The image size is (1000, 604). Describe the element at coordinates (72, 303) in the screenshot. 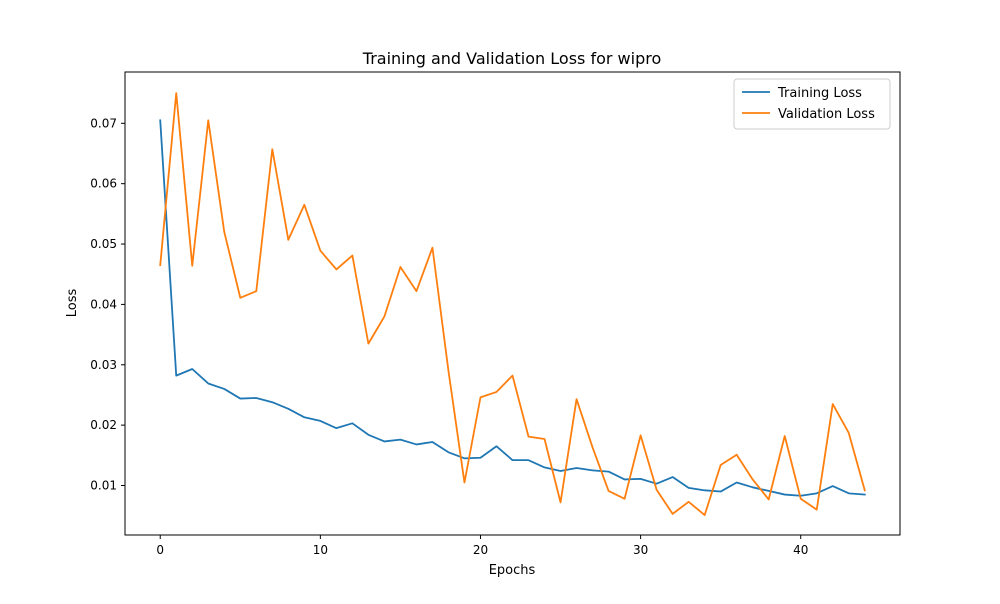

I see `y-axis-label: Loss` at that location.